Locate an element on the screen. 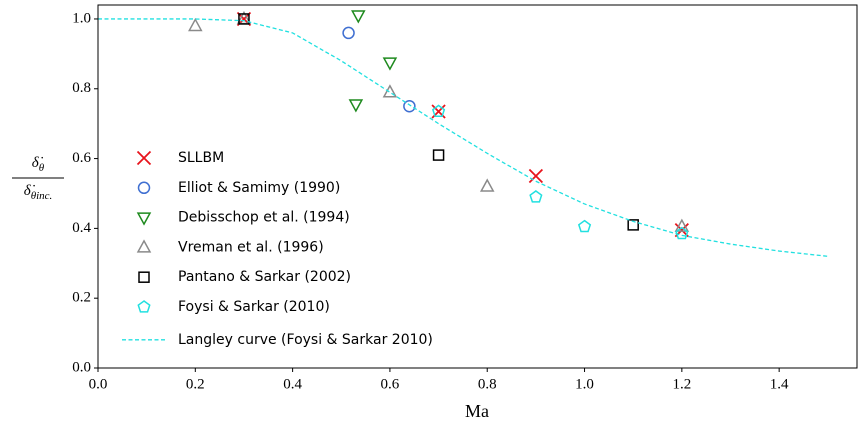  y-tick-label: 0.6 is located at coordinates (81, 158).